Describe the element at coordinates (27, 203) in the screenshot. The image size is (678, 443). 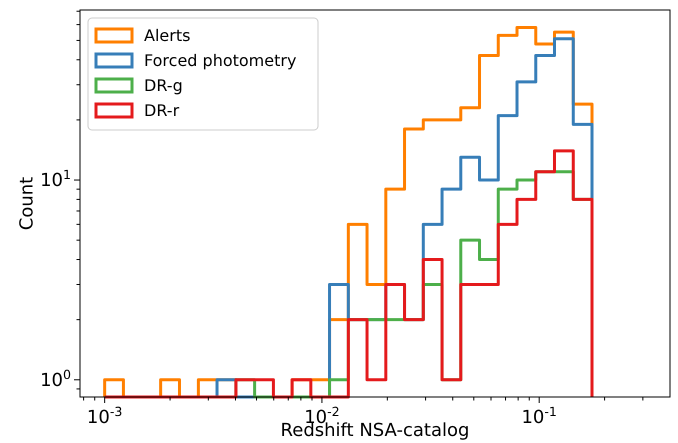
I see `y-axis-title: Count` at that location.